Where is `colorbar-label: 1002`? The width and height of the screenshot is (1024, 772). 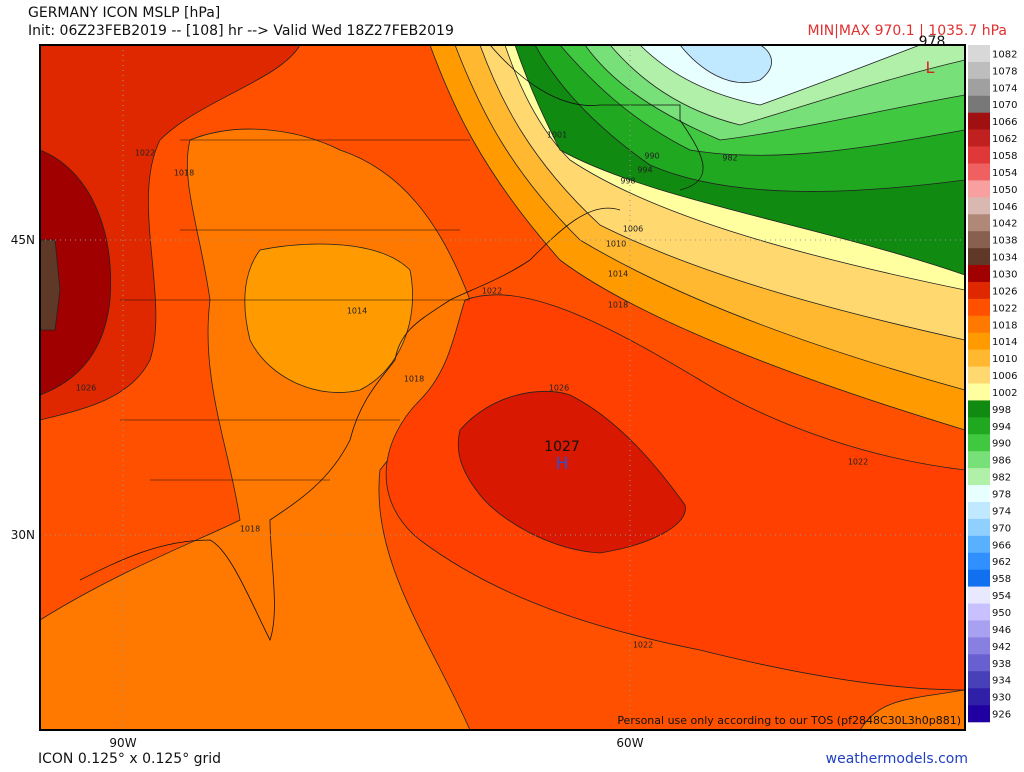
colorbar-label: 1002 is located at coordinates (1004, 393).